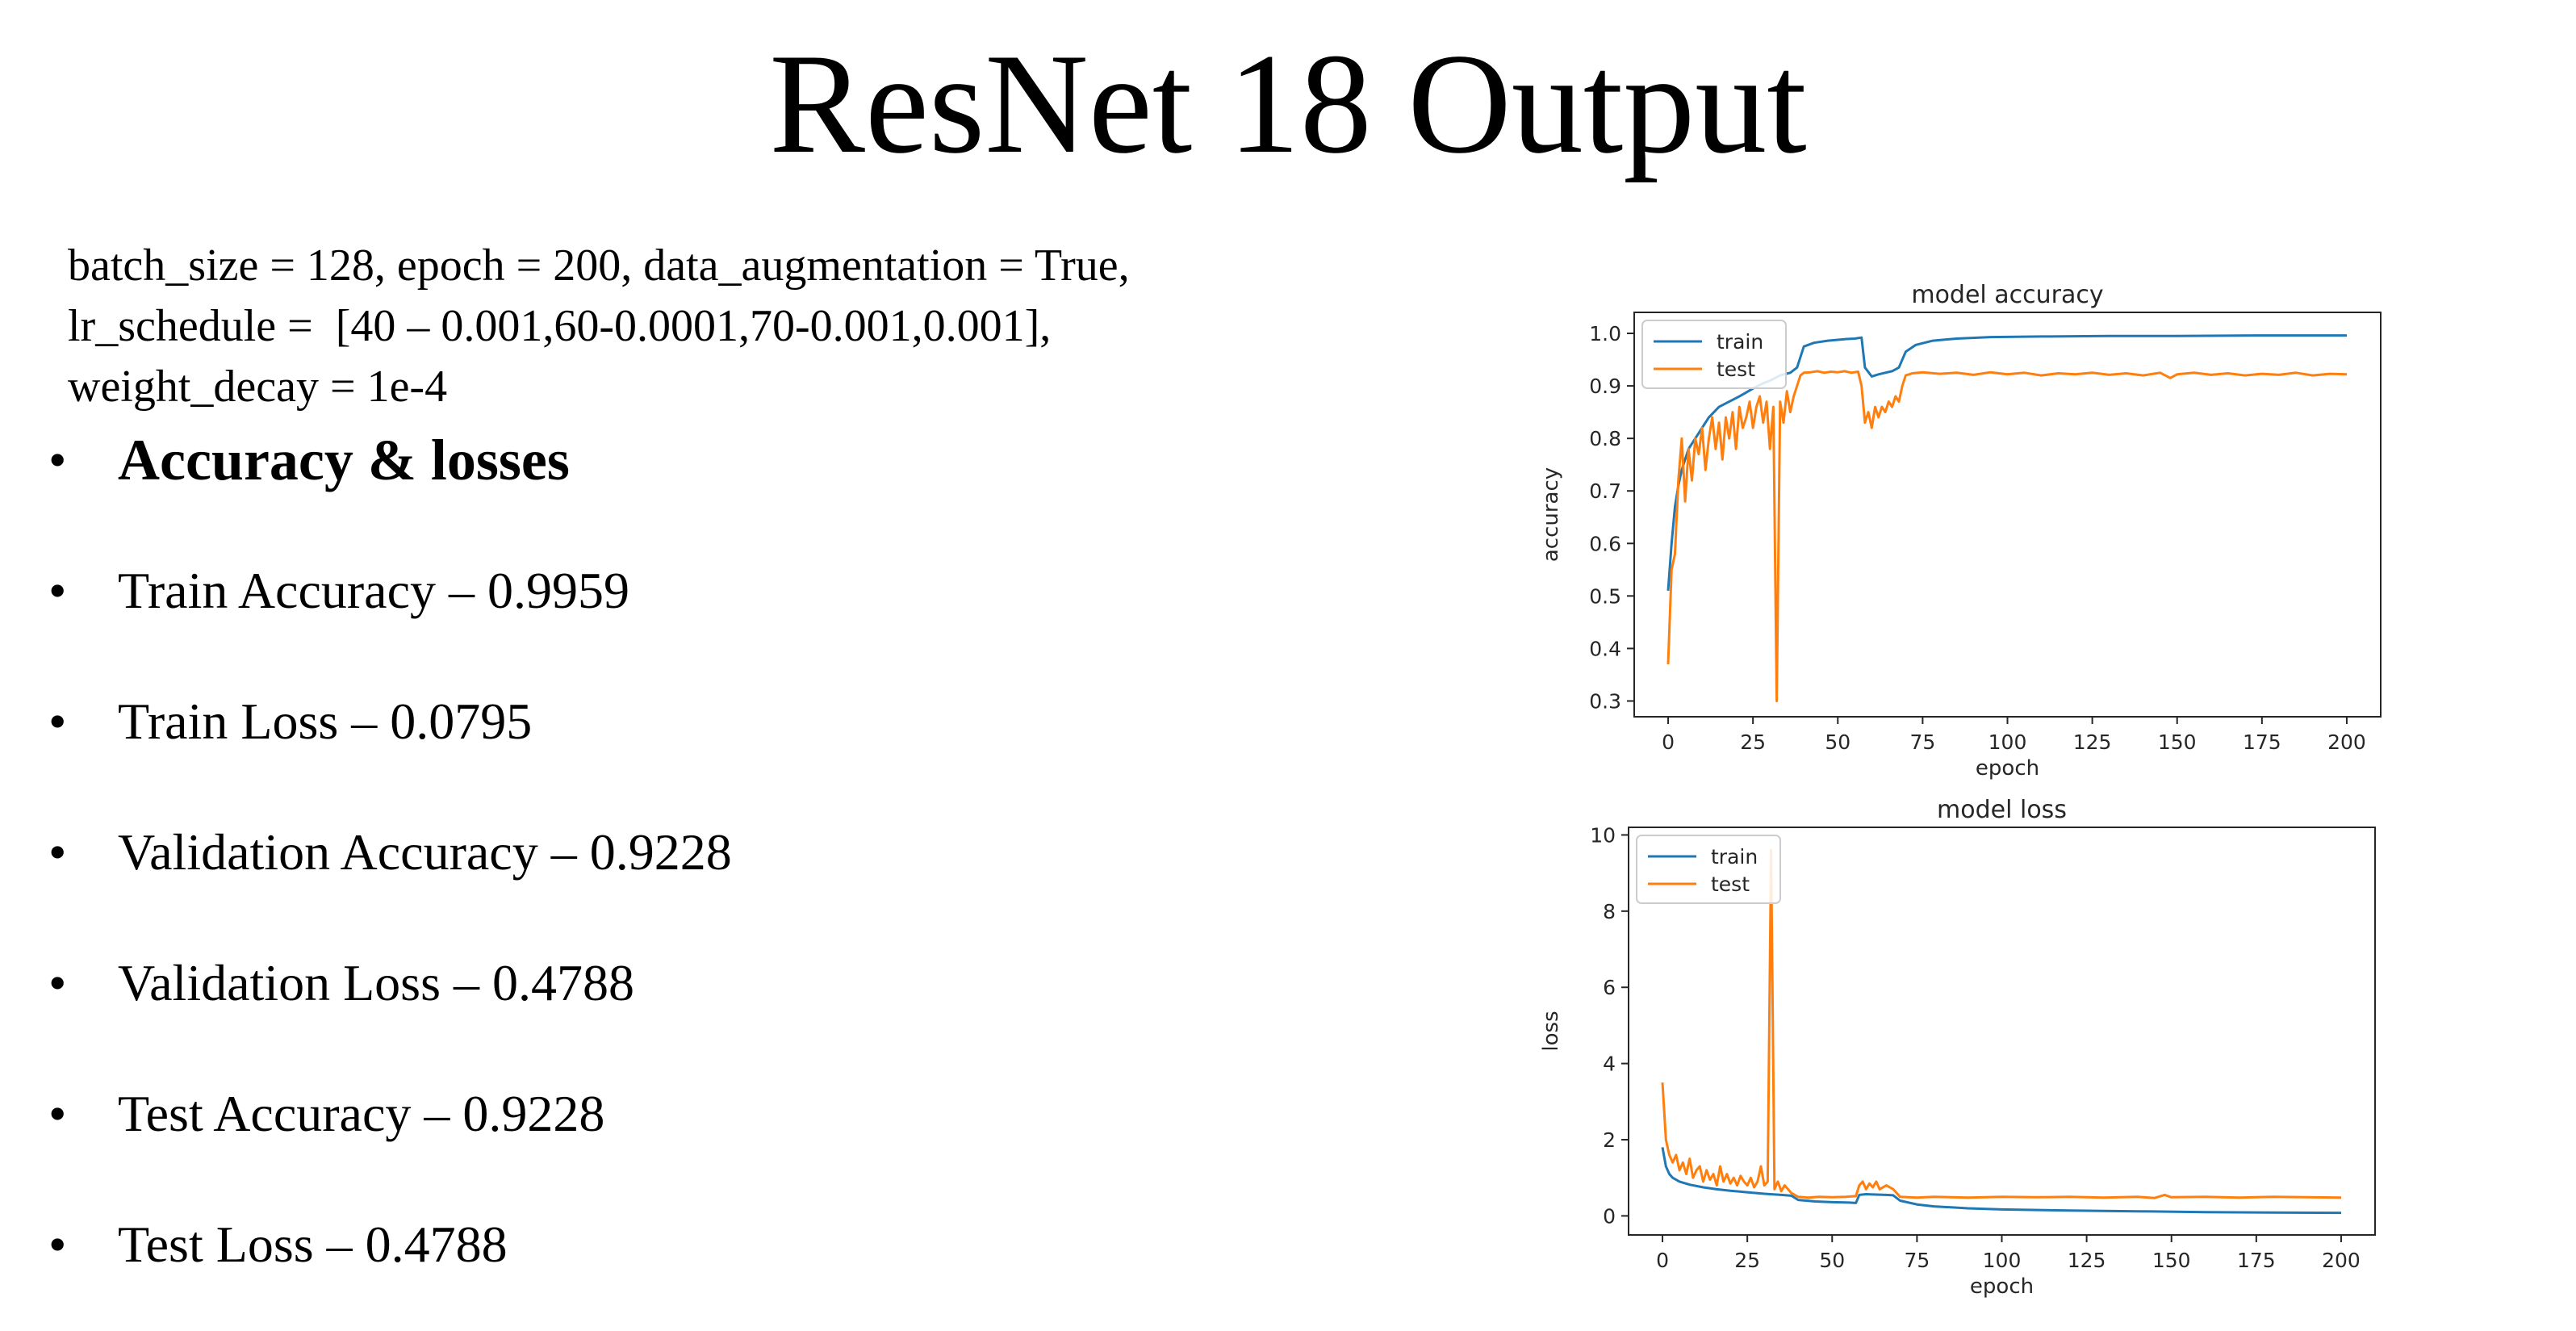  Describe the element at coordinates (373, 590) in the screenshot. I see `train-accuracy-text: Train Accuracy – 0.9959` at that location.